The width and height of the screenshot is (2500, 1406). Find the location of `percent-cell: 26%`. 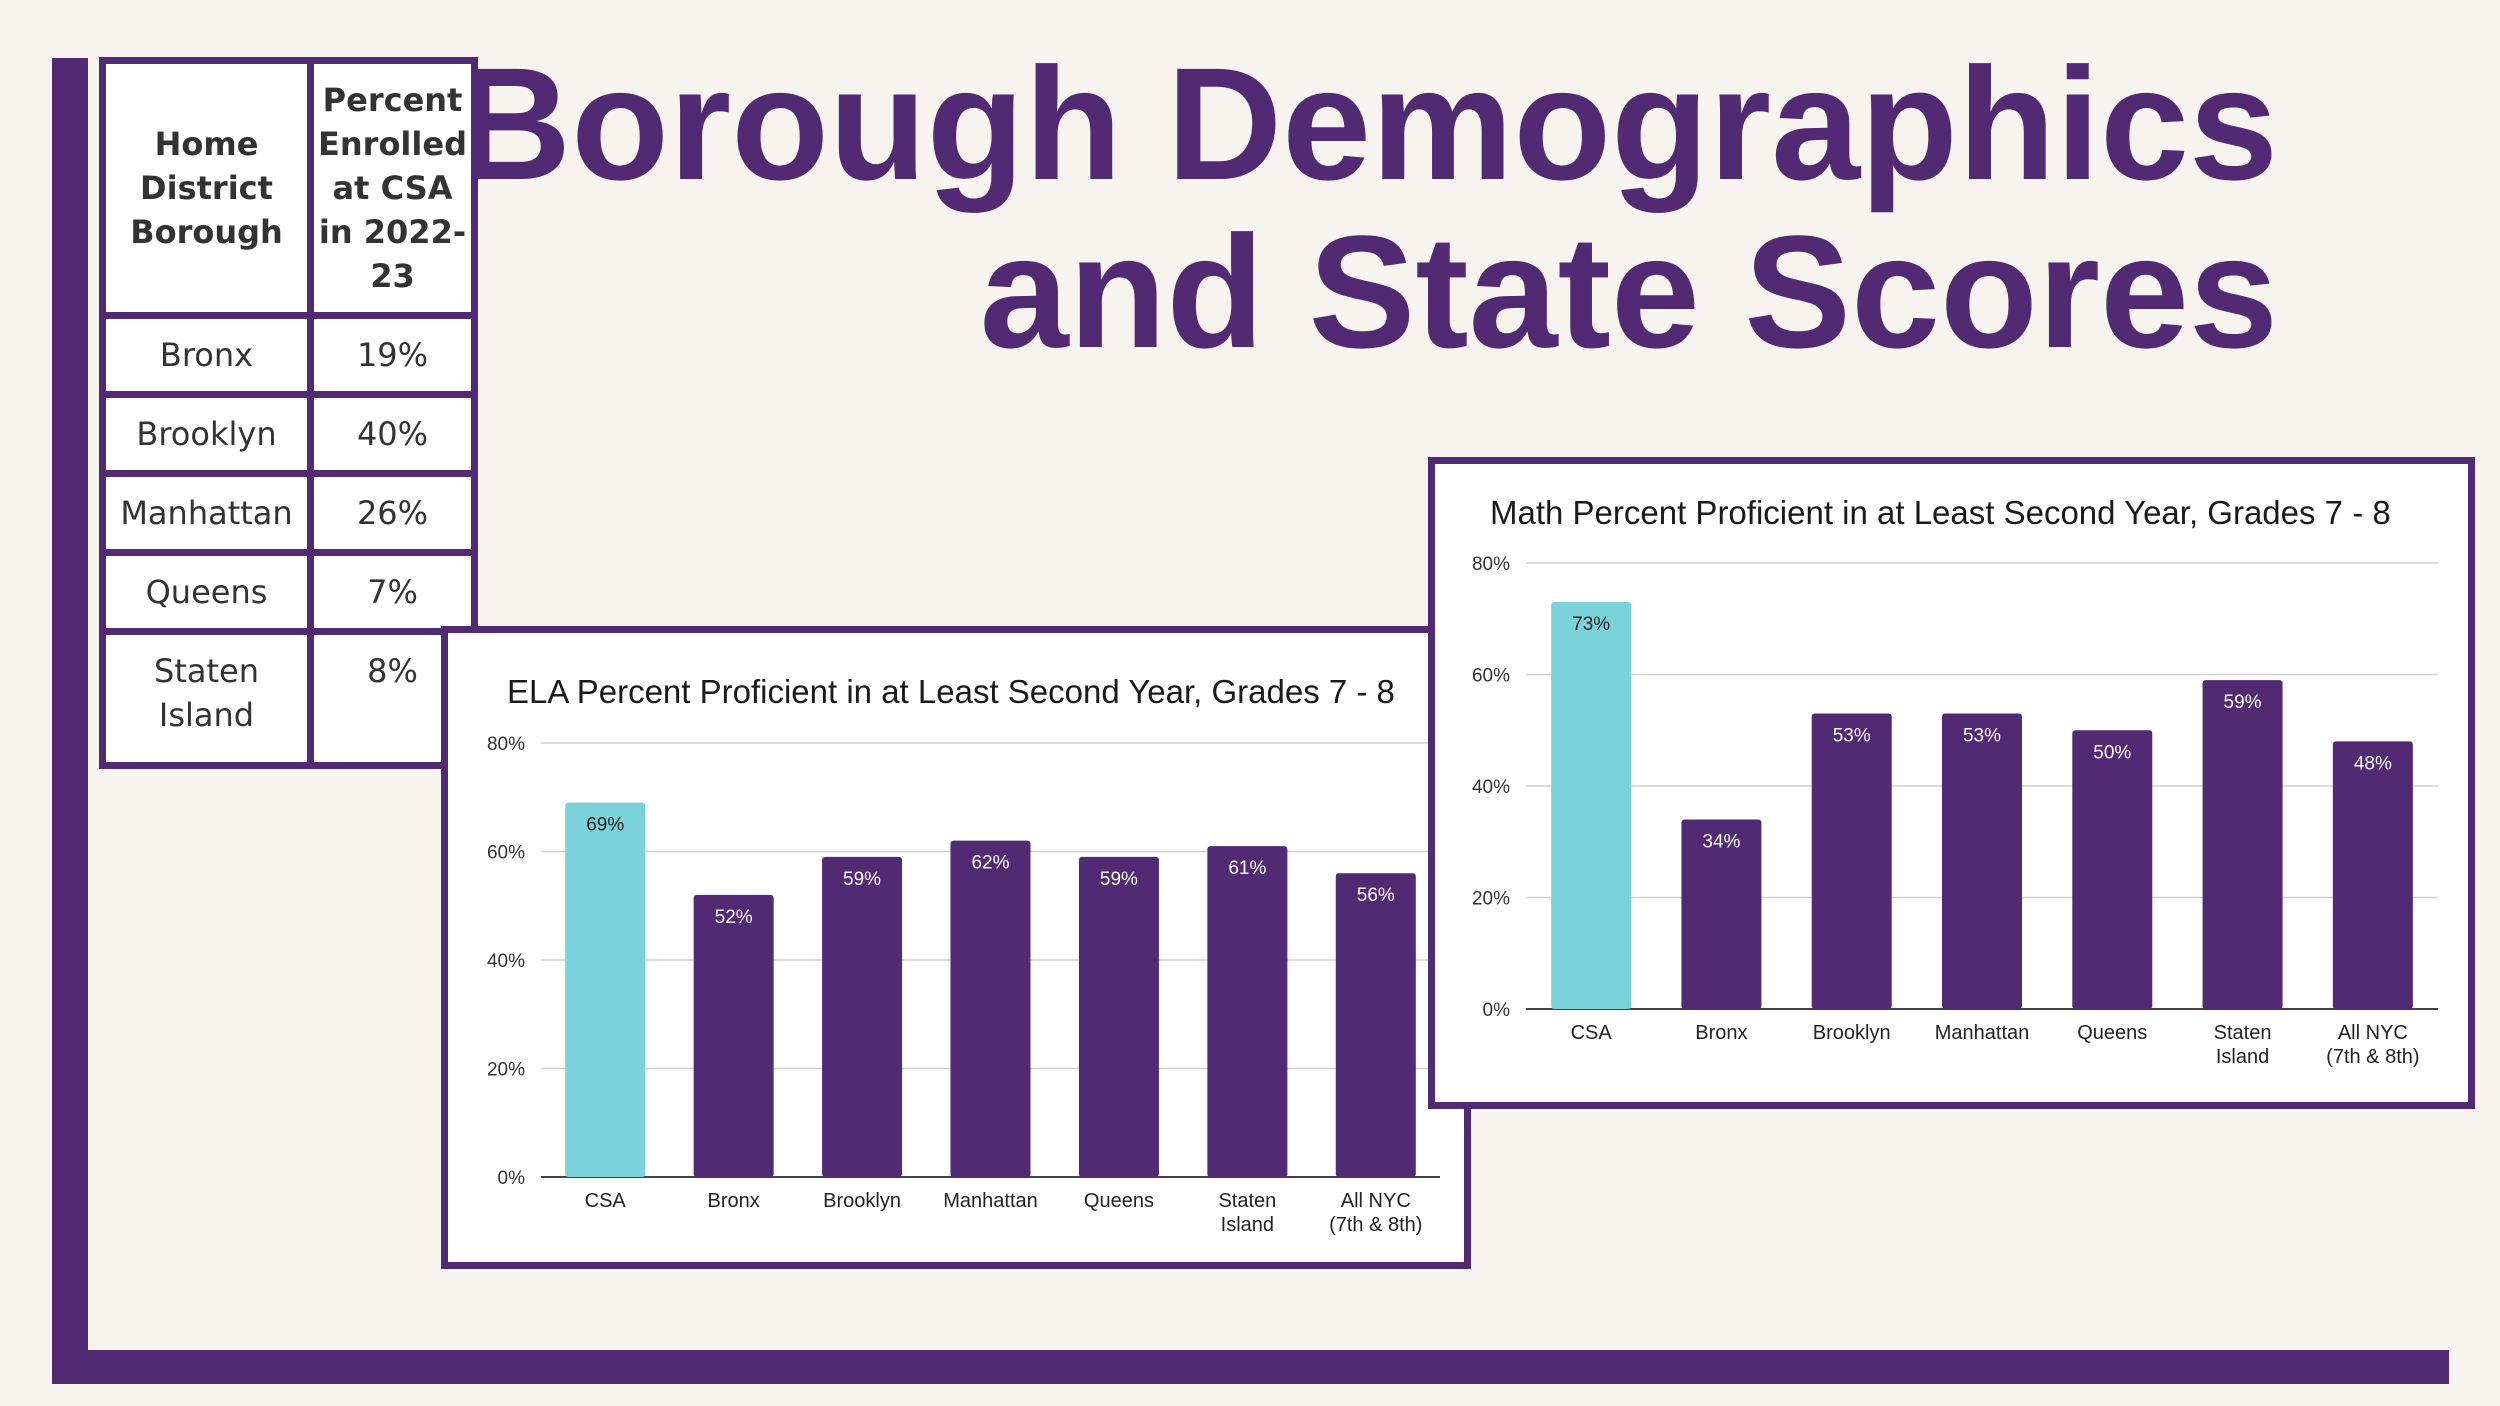

percent-cell: 26% is located at coordinates (392, 513).